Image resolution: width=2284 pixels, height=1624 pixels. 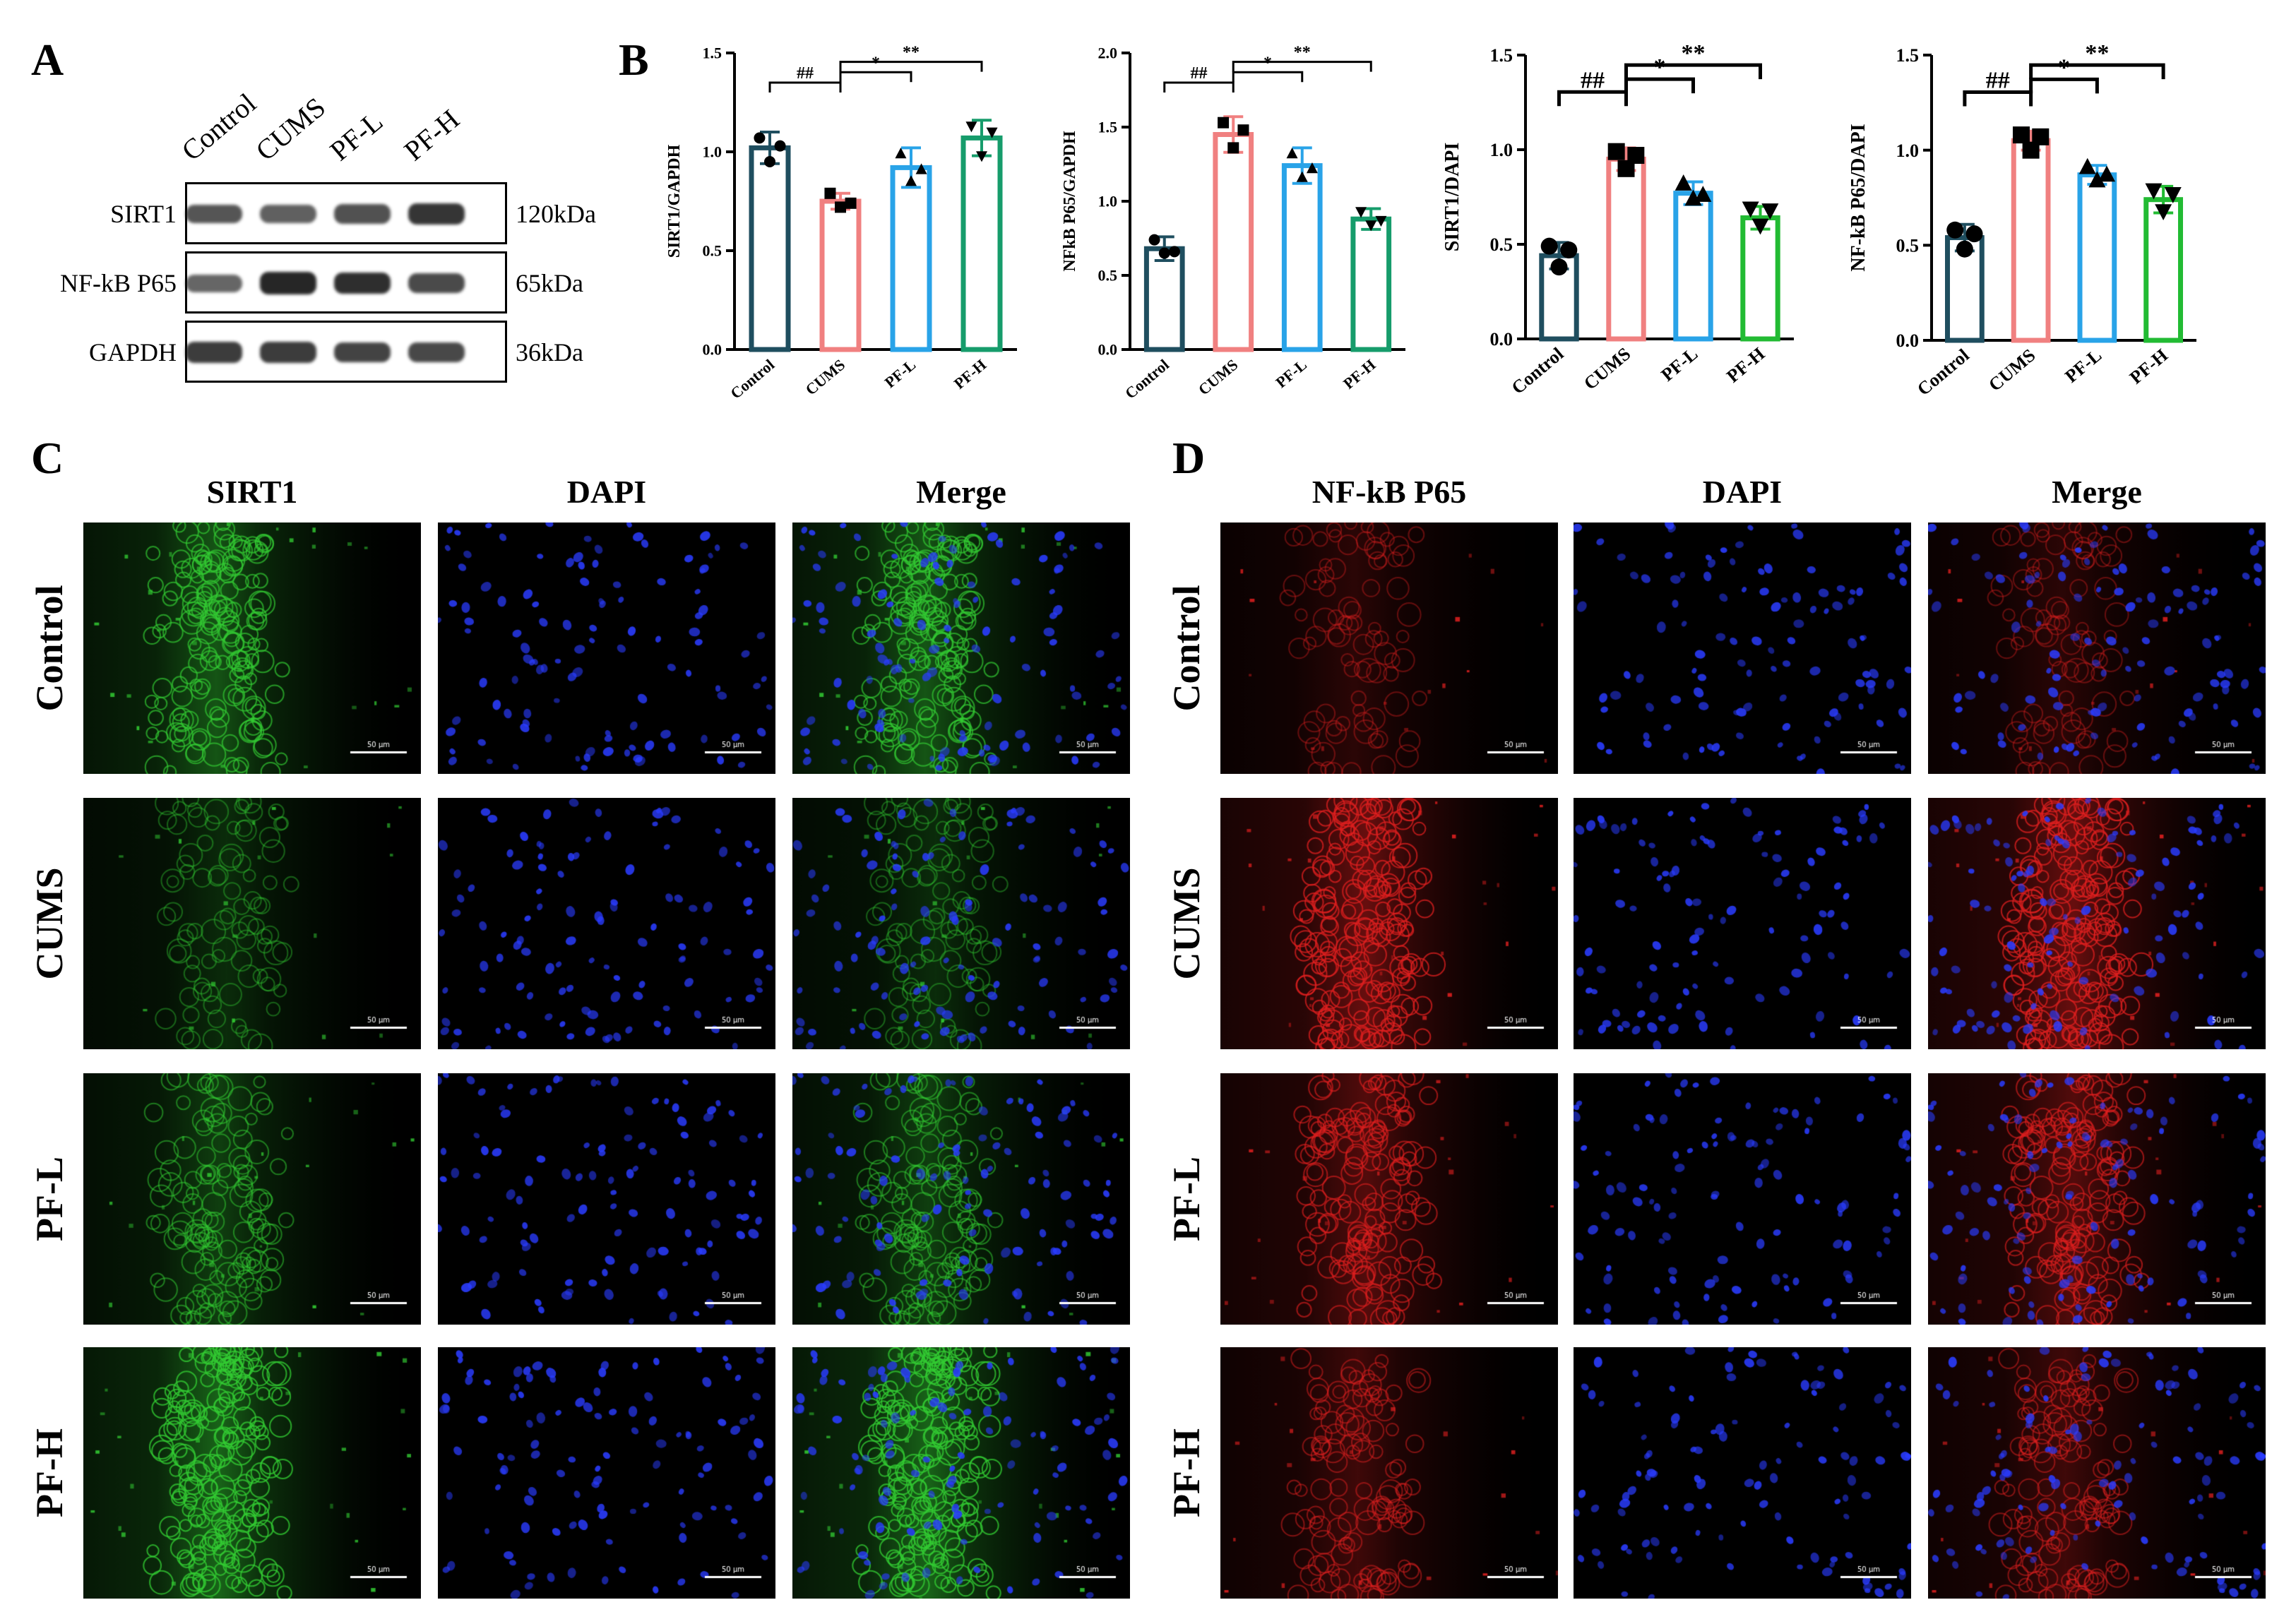 I want to click on blot-size-label: 36kDa, so click(x=550, y=352).